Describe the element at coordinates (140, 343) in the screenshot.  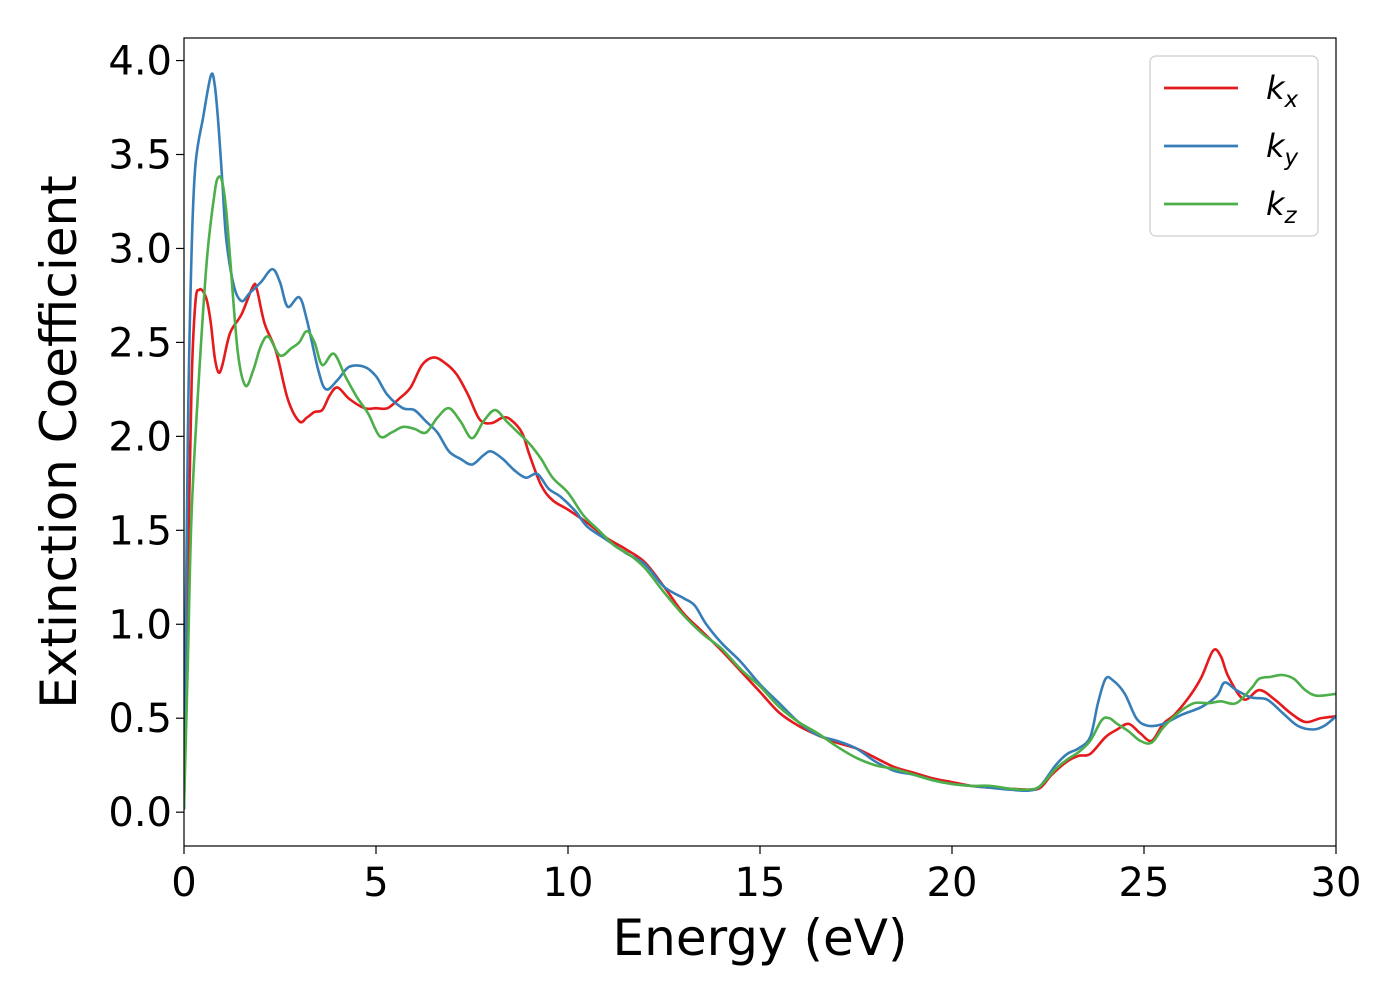
I see `y-tick-label: 2.5` at that location.